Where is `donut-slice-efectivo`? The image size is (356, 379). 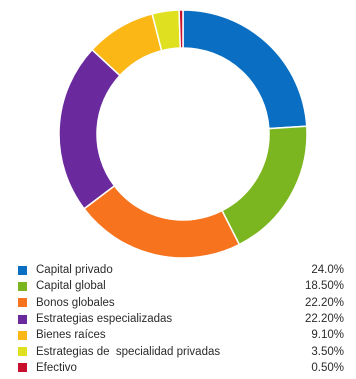 donut-slice-efectivo is located at coordinates (181, 29).